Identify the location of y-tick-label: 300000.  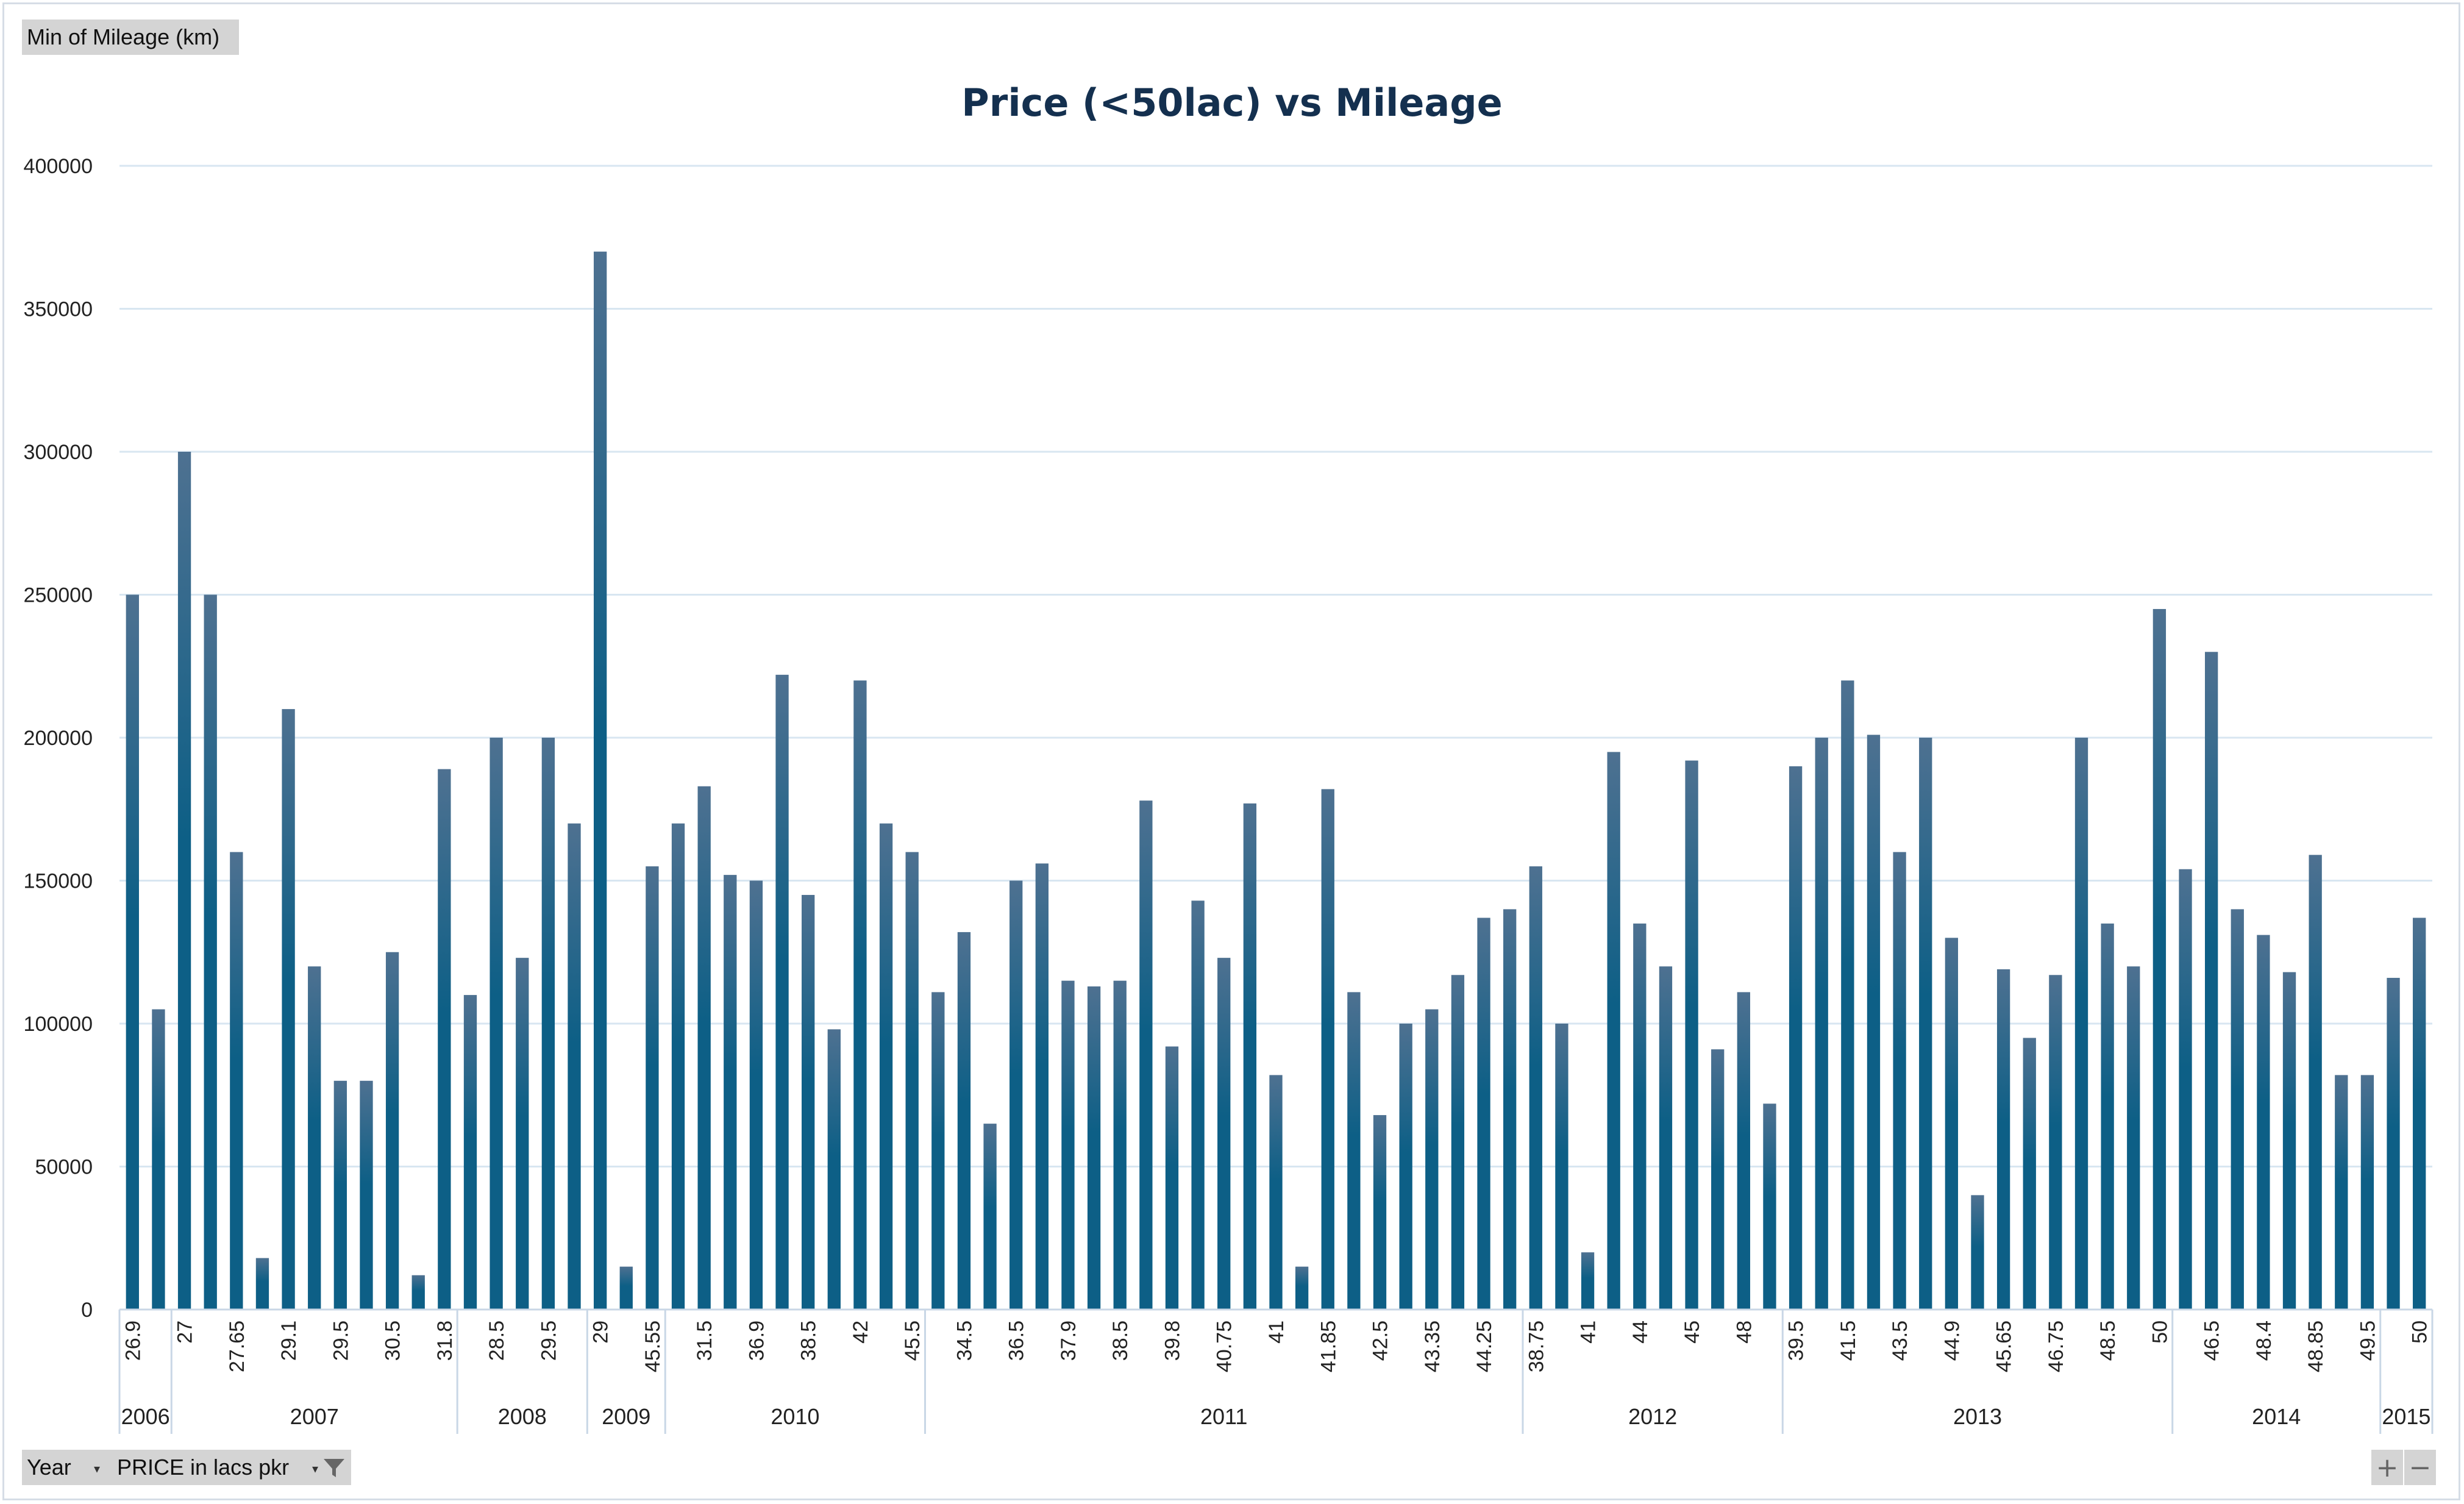
(59, 452).